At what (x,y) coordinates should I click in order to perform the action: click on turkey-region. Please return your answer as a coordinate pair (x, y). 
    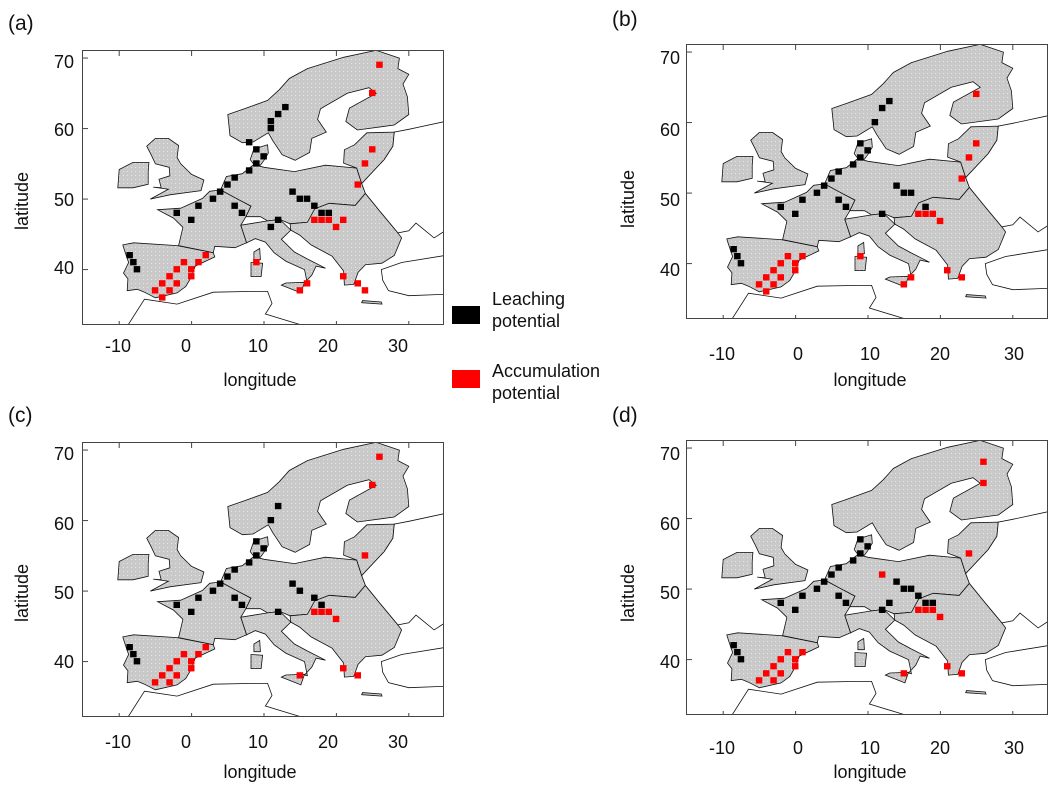
    Looking at the image, I should click on (411, 668).